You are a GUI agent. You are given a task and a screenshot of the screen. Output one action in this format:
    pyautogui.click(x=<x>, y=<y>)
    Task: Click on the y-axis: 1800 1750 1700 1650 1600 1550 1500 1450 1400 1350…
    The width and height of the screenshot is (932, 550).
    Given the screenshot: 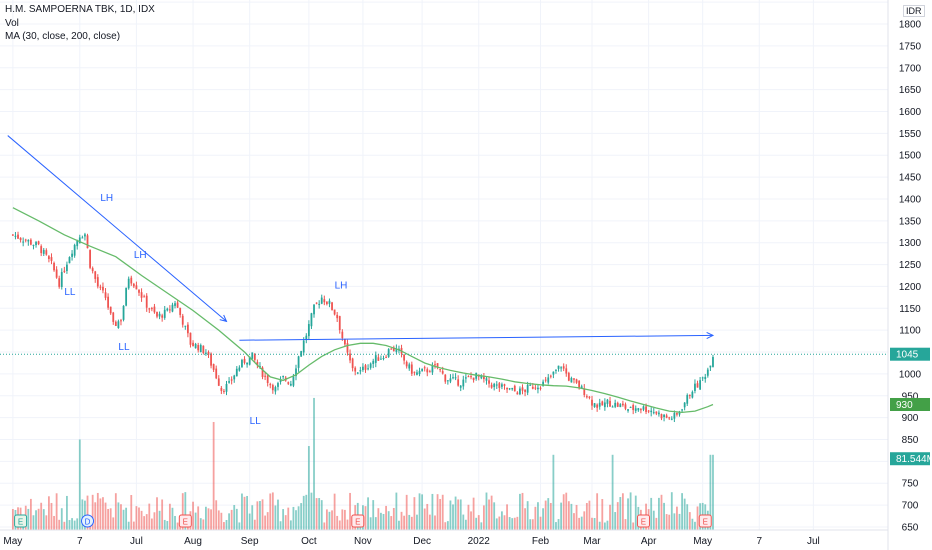 What is the action you would take?
    pyautogui.click(x=904, y=275)
    